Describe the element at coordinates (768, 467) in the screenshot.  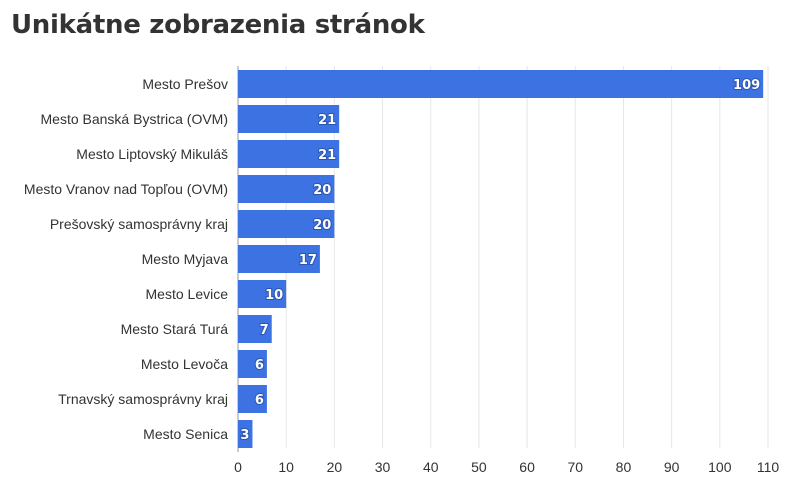
I see `x-tick-label: 110` at that location.